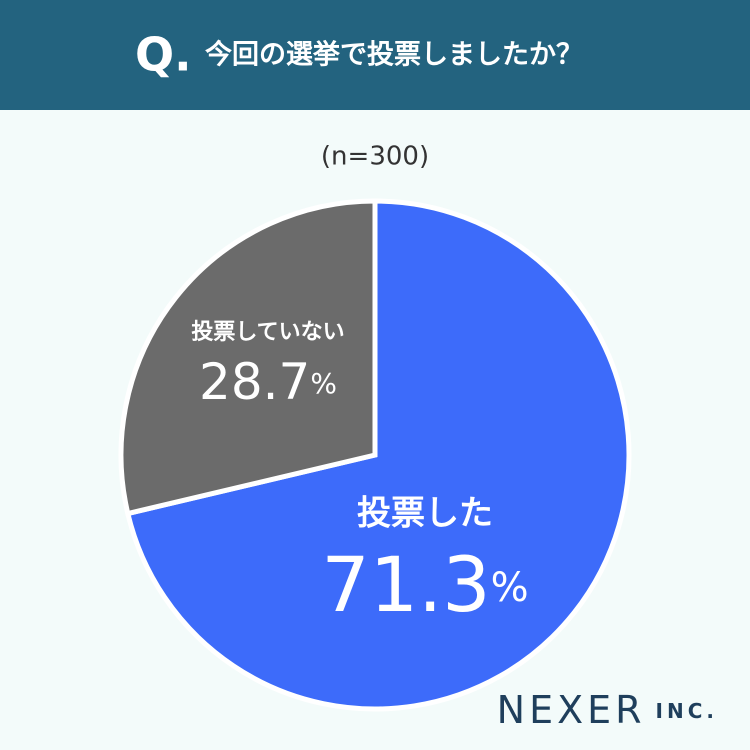 Image resolution: width=750 pixels, height=750 pixels. Describe the element at coordinates (425, 514) in the screenshot. I see `slice-label: 投票した` at that location.